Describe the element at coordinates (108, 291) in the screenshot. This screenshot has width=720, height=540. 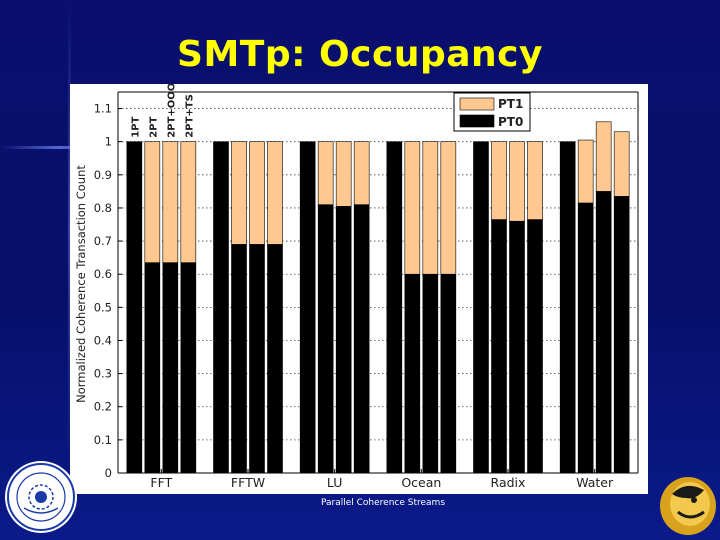
I see `y-tick-labels: 0 0.1 0.2 0.3 0.4 0.5 0.6 0.7 0.8 0.9 1 1.1` at that location.